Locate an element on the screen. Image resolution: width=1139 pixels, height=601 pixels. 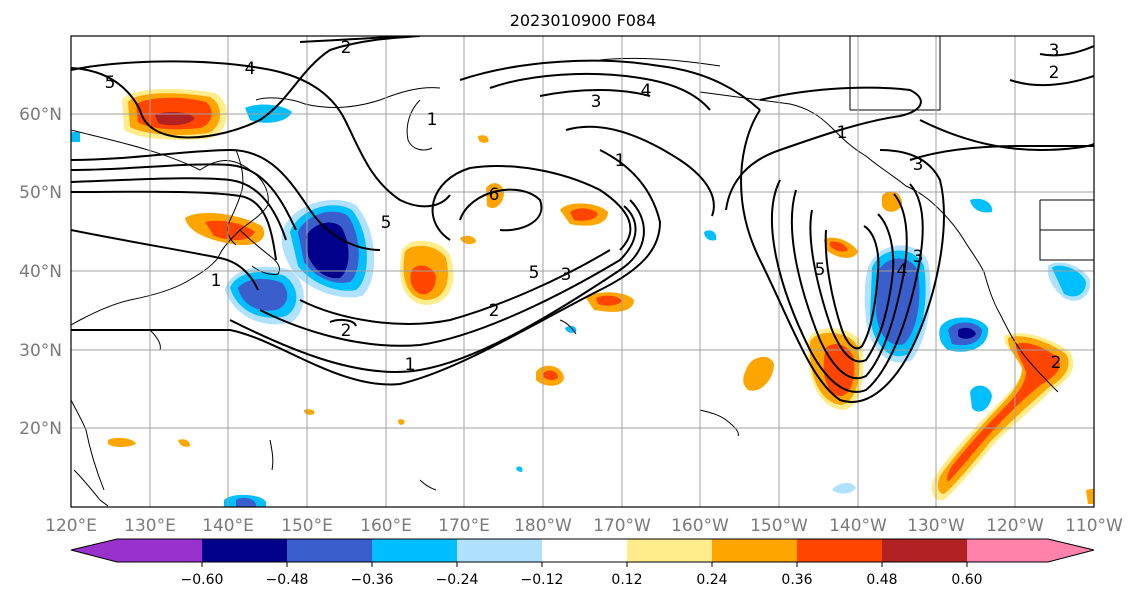
lon-label: 150°E is located at coordinates (307, 526).